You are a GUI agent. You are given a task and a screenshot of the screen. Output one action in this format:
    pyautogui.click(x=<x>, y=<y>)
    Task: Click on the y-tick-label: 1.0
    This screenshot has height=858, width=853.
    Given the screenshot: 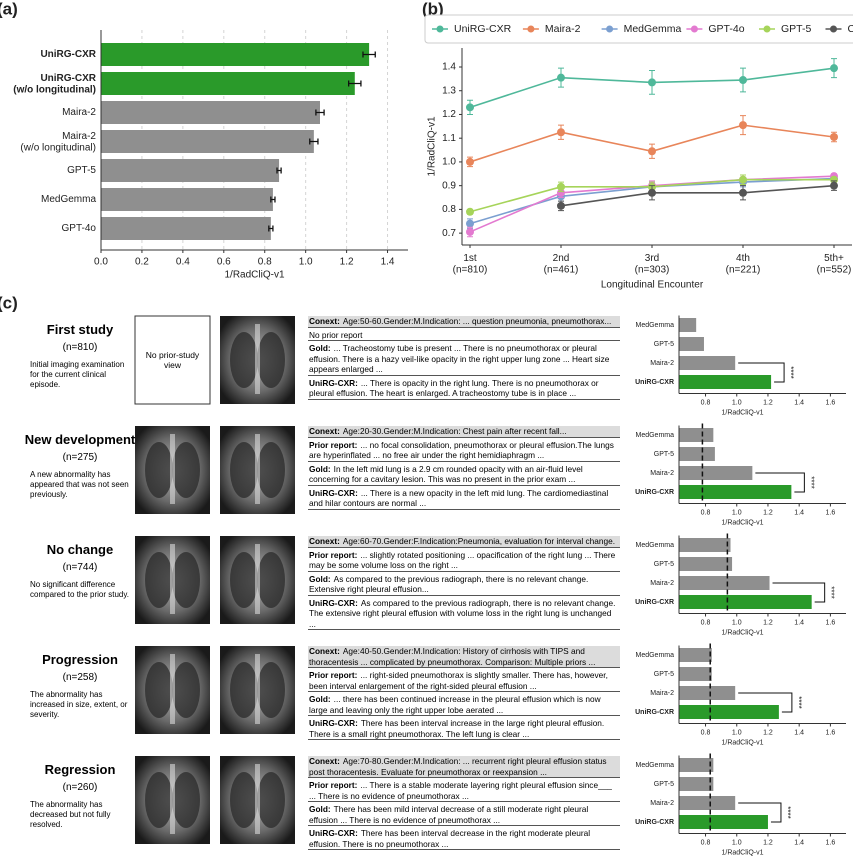 What is the action you would take?
    pyautogui.click(x=449, y=162)
    